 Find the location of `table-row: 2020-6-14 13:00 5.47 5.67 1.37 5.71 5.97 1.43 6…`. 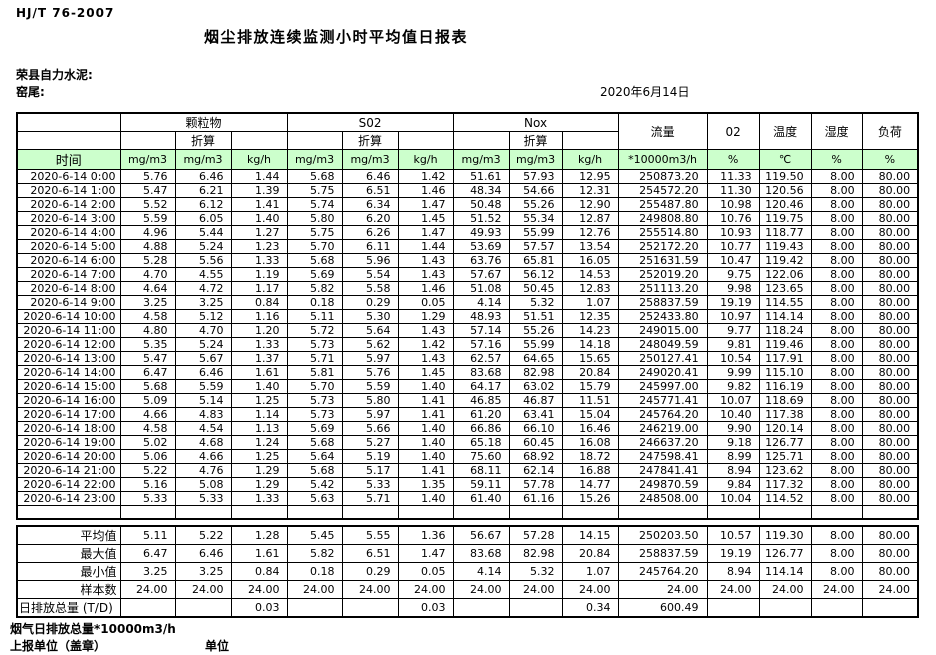

table-row: 2020-6-14 13:00 5.47 5.67 1.37 5.71 5.97 1.43 6… is located at coordinates (467, 358).